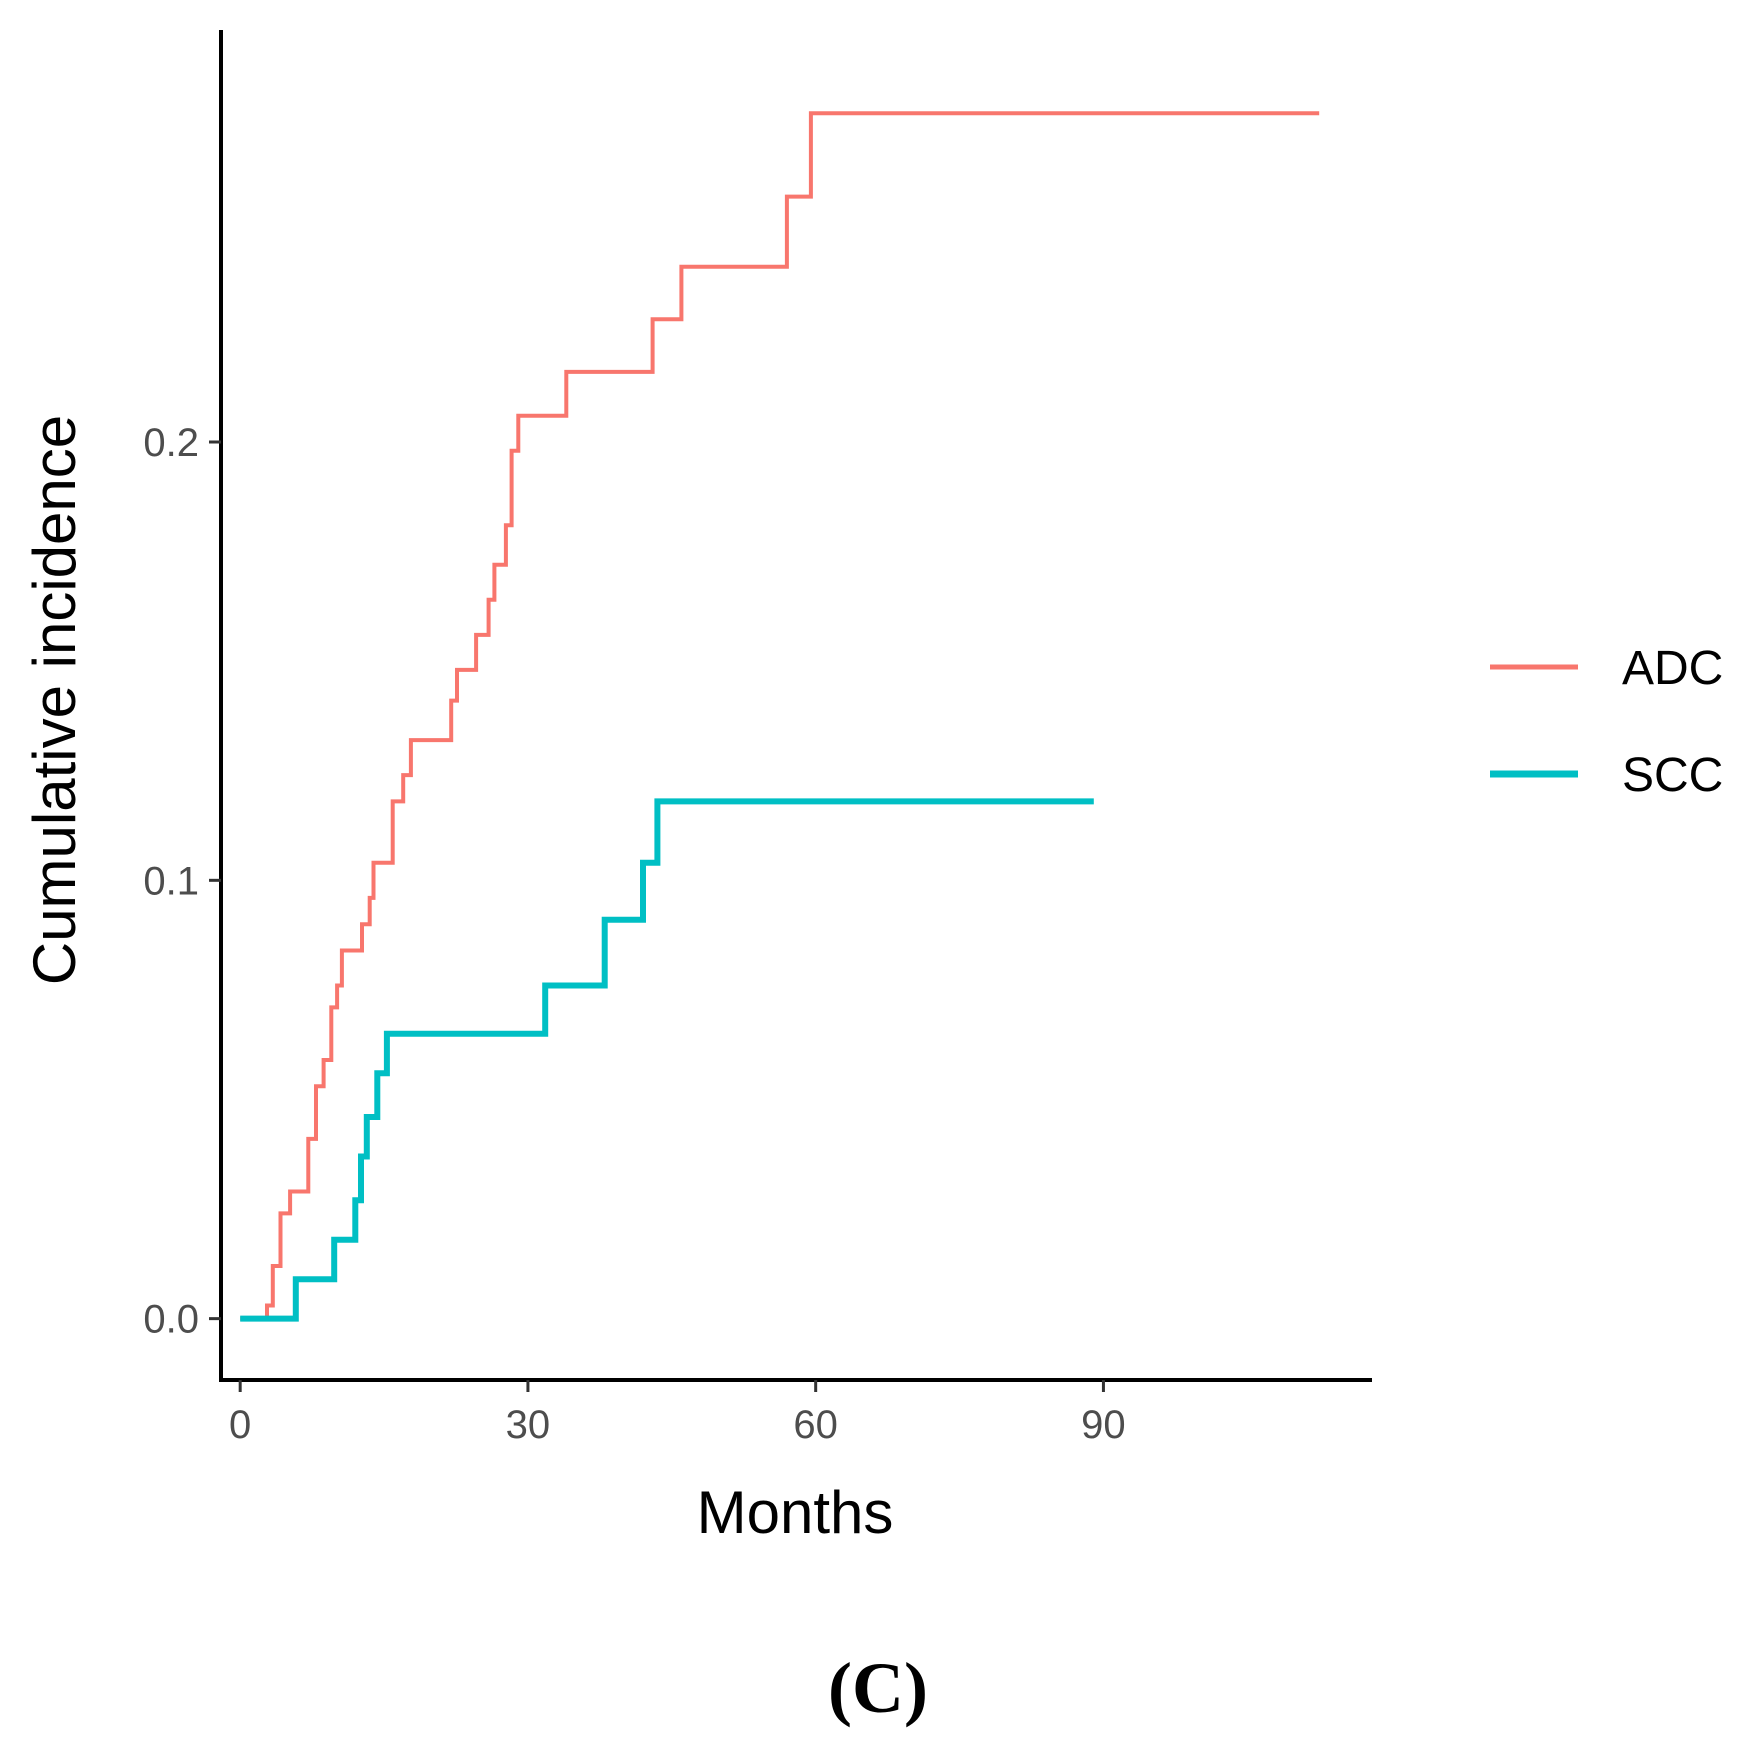 This screenshot has height=1755, width=1755. Describe the element at coordinates (171, 443) in the screenshot. I see `y-tick-label: 0.2` at that location.